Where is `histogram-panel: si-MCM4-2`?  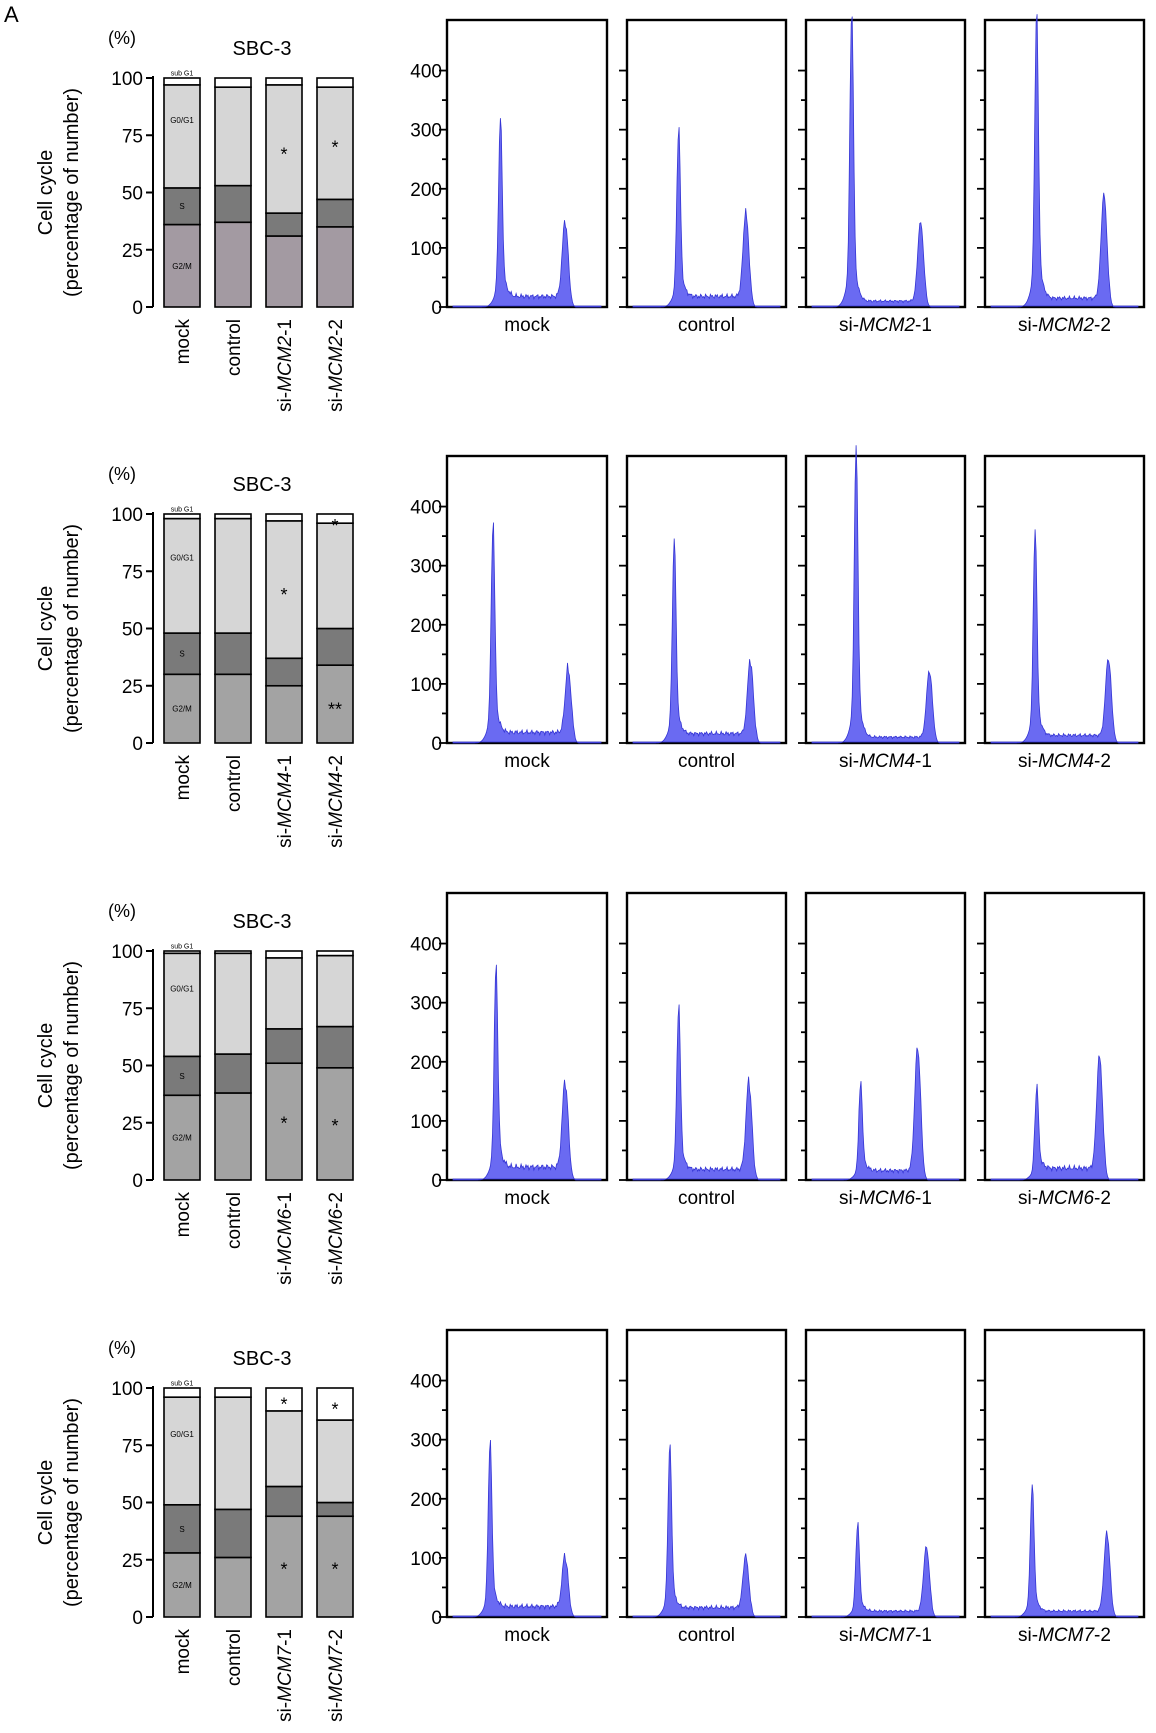
histogram-panel: si-MCM4-2 is located at coordinates (1061, 613).